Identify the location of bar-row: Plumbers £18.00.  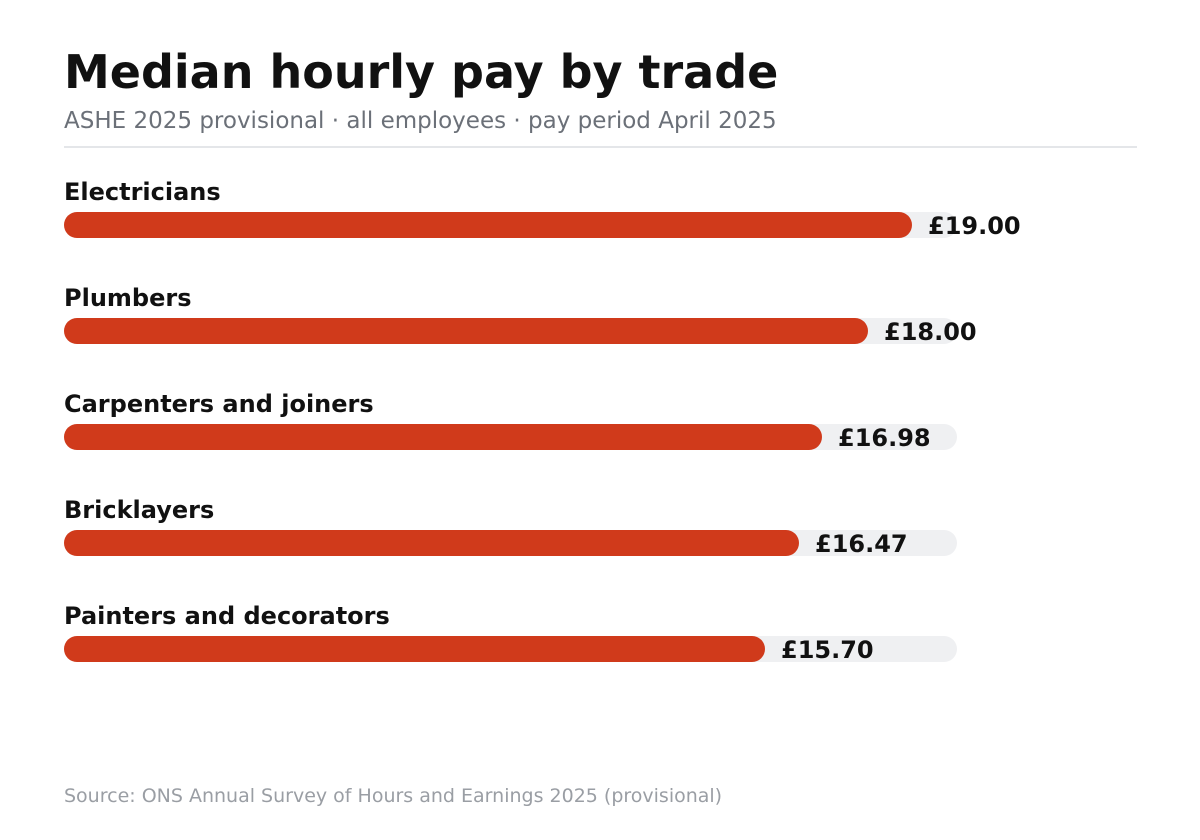
(600, 335).